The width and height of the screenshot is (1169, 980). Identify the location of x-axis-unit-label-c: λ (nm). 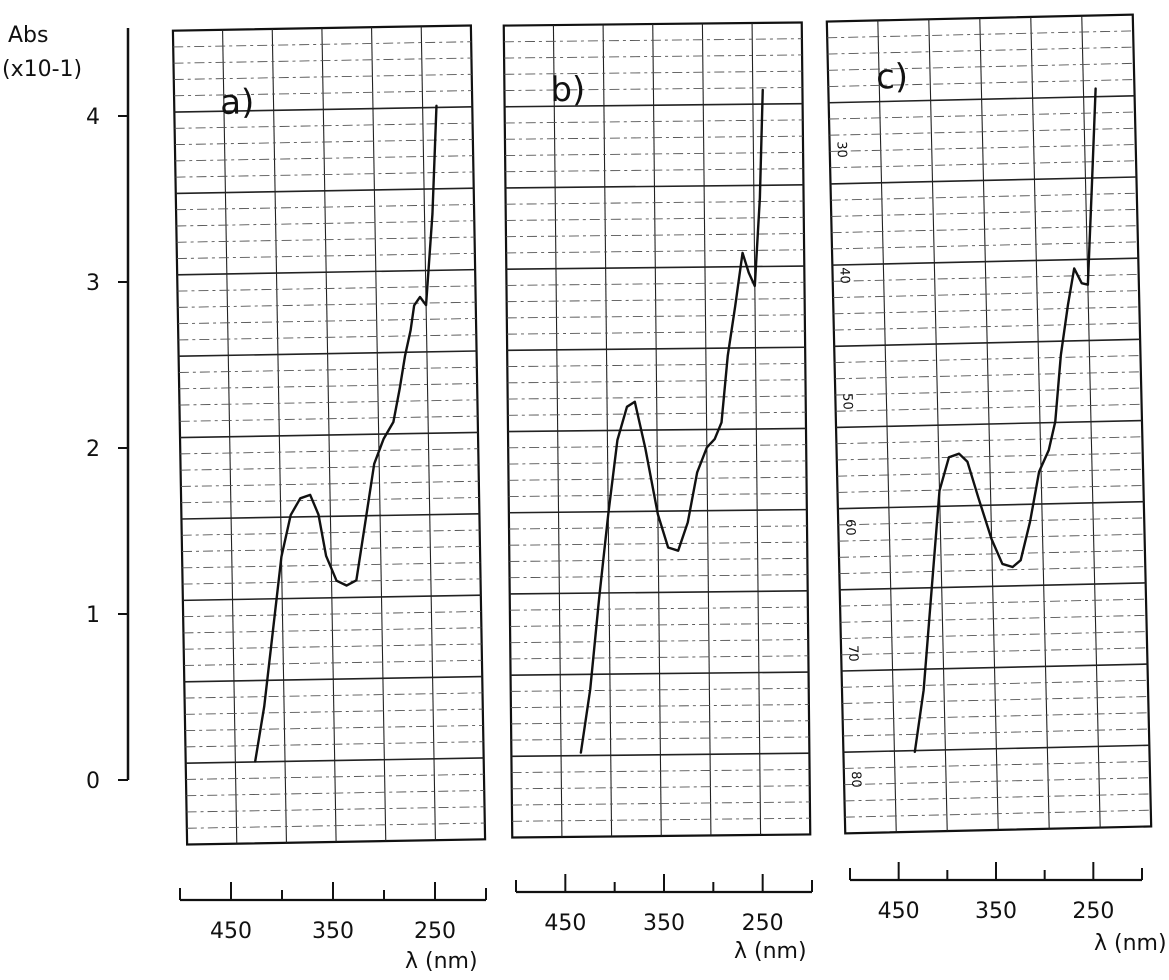
(1130, 943).